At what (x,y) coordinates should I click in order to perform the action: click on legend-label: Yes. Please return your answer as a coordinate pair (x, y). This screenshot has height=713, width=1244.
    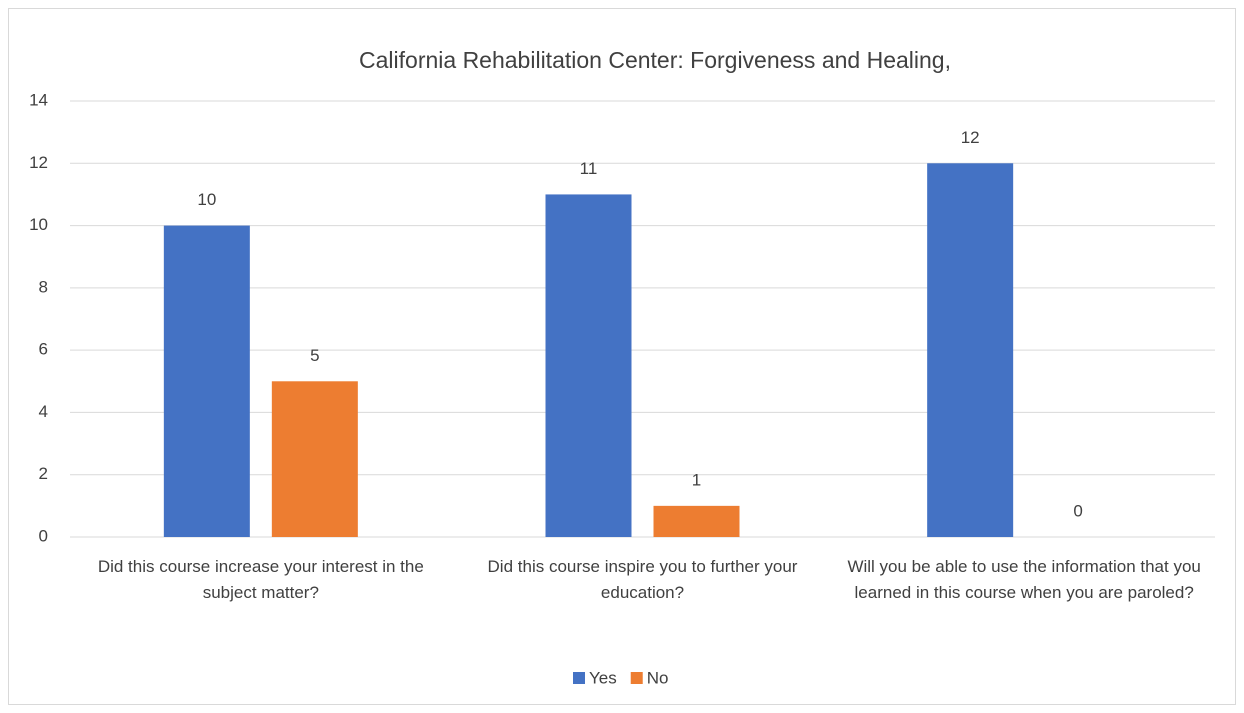
    Looking at the image, I should click on (603, 677).